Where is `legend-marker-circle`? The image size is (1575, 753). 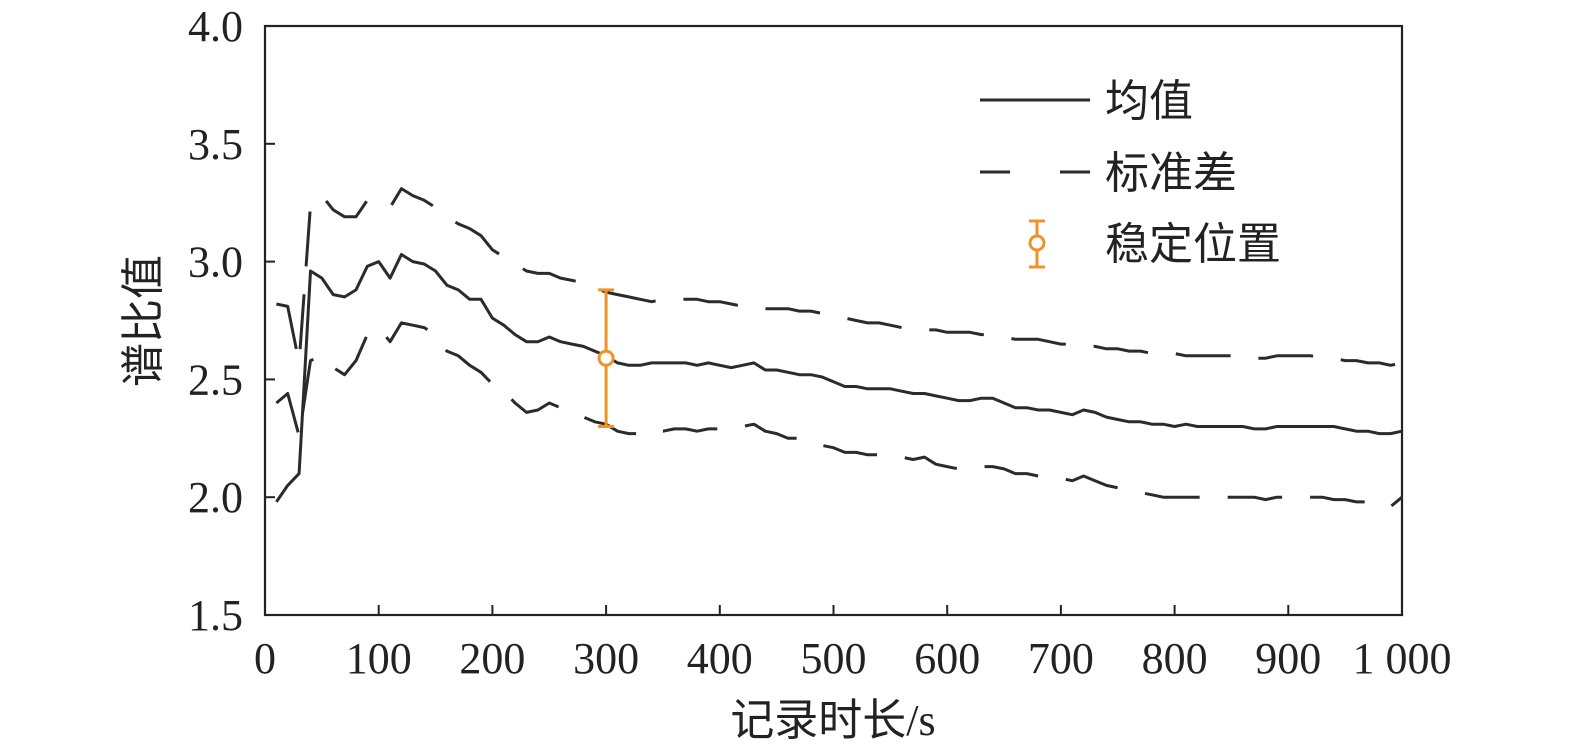 legend-marker-circle is located at coordinates (1037, 243).